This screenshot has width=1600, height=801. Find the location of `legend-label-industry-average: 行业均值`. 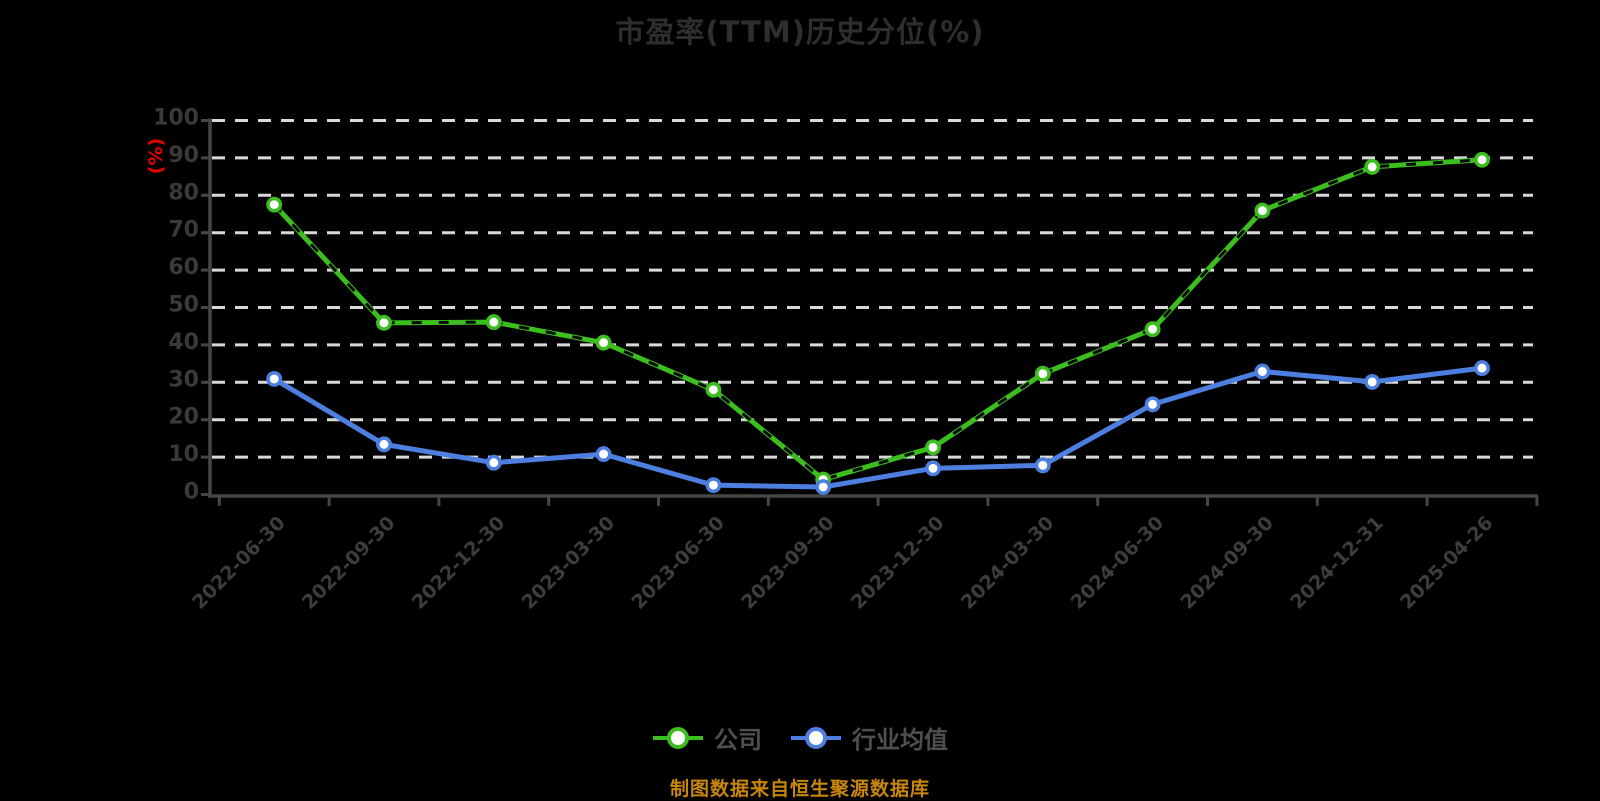

legend-label-industry-average: 行业均值 is located at coordinates (900, 740).